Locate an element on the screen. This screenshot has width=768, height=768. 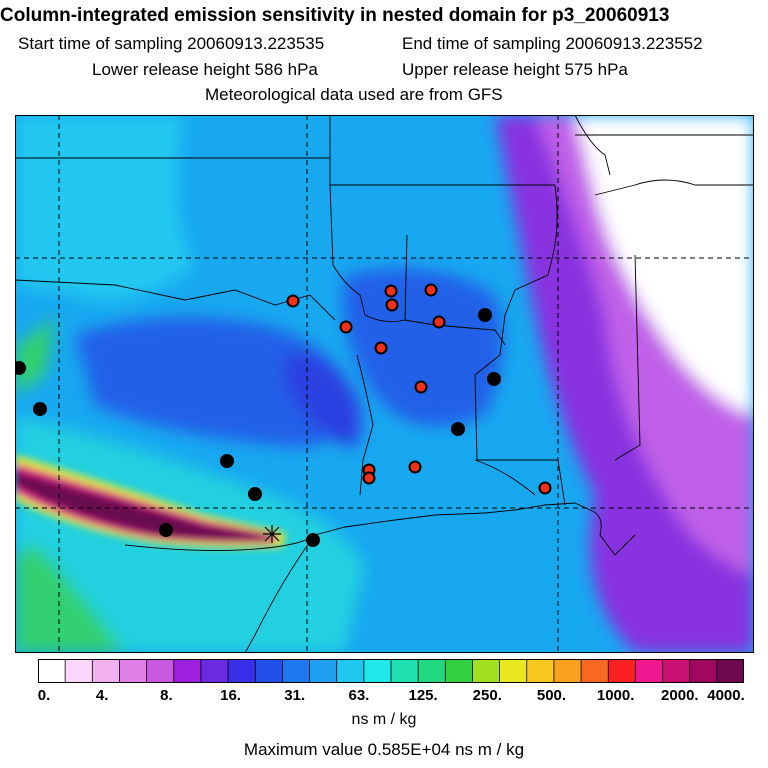
release-point-star is located at coordinates (272, 534).